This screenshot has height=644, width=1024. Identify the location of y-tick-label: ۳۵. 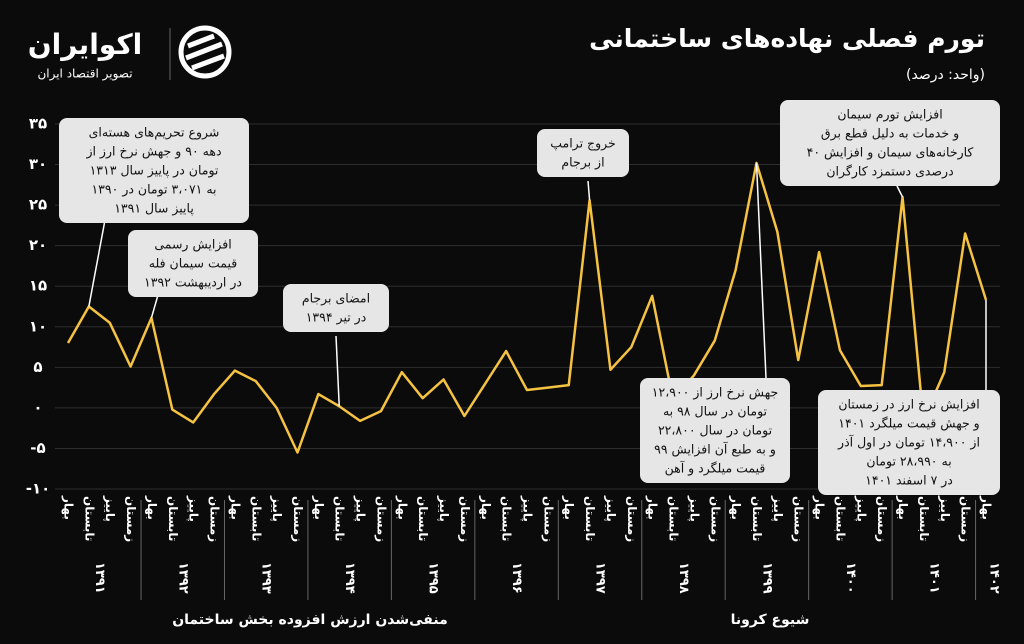
(38, 124).